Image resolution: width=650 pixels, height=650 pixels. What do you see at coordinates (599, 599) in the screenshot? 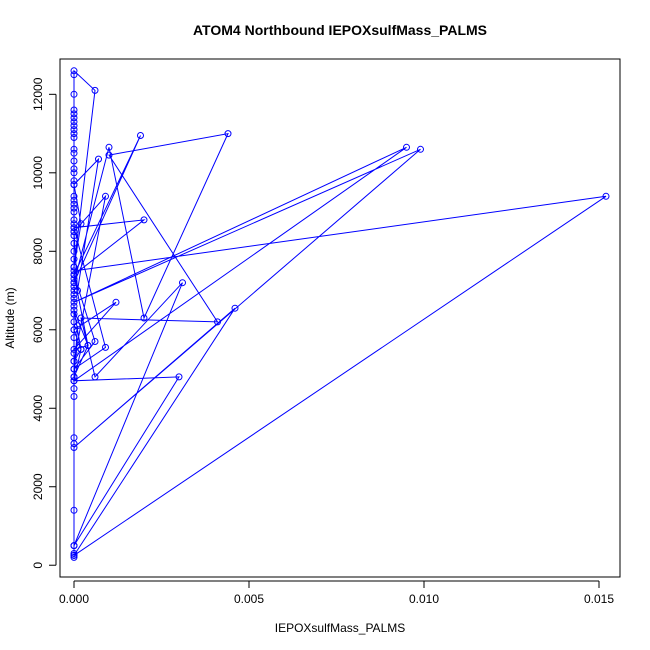
I see `x-tick-label: 0.015` at bounding box center [599, 599].